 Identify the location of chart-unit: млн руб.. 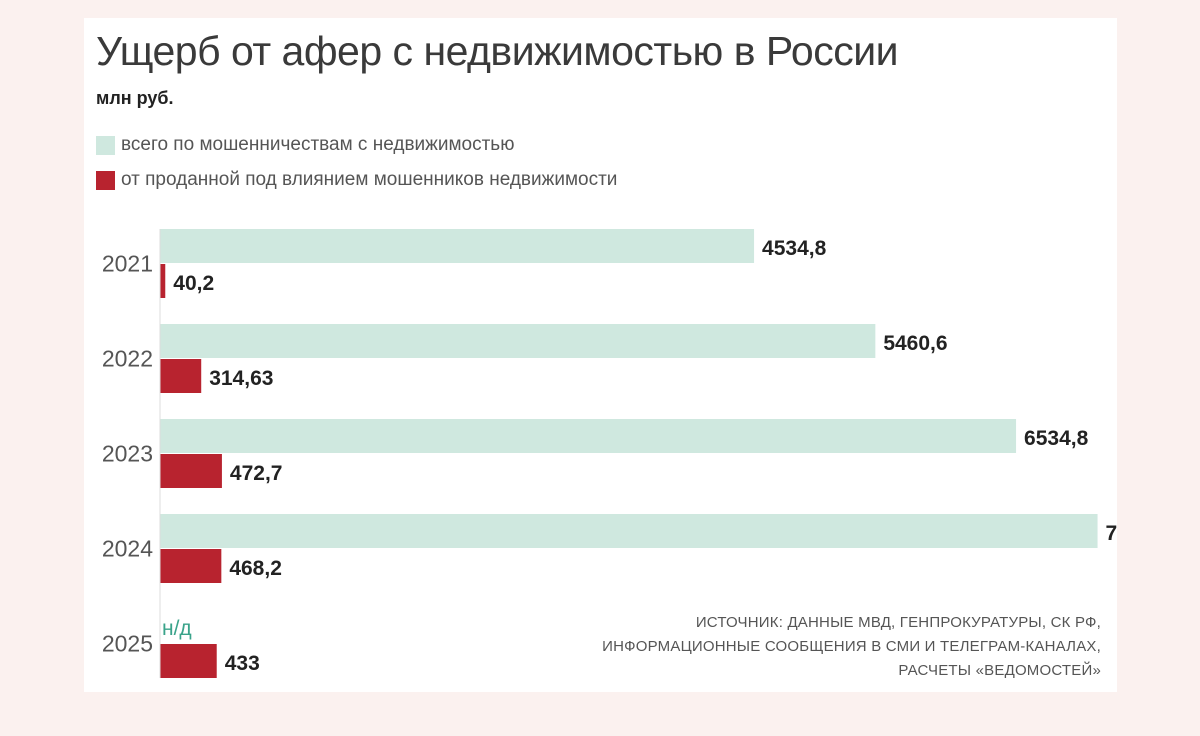
(135, 98).